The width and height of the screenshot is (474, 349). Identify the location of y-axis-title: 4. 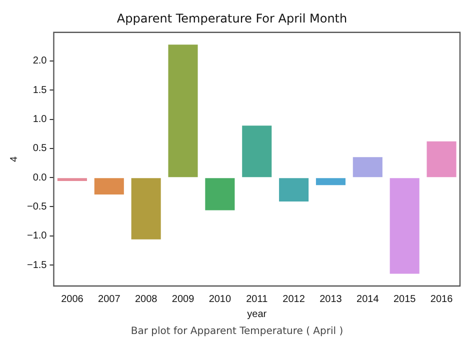
(14, 159).